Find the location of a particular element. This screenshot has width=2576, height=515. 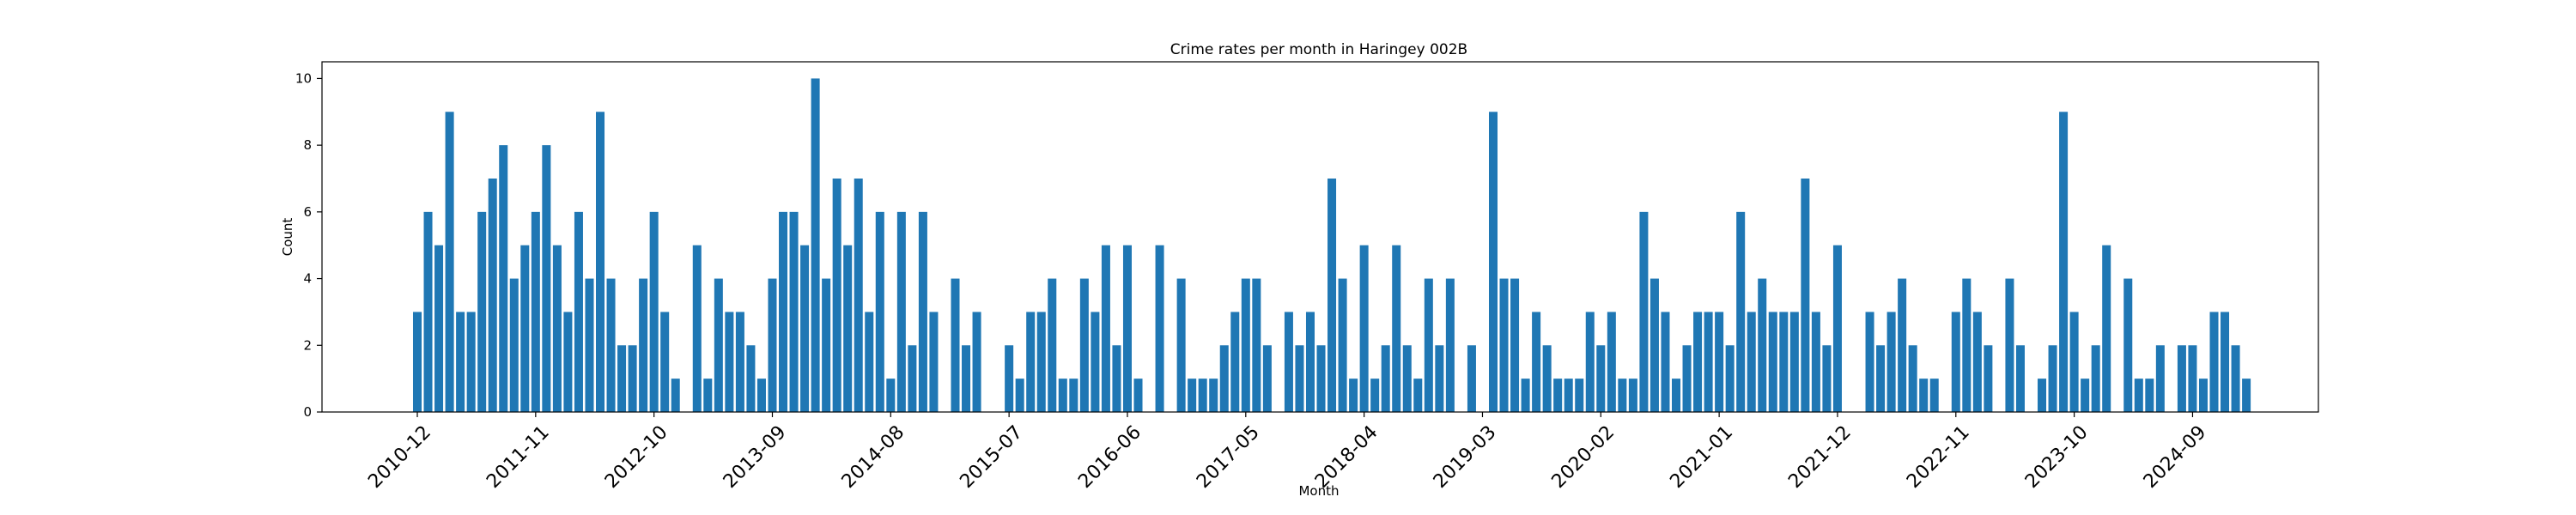

y-tick-label: 4 is located at coordinates (307, 279).